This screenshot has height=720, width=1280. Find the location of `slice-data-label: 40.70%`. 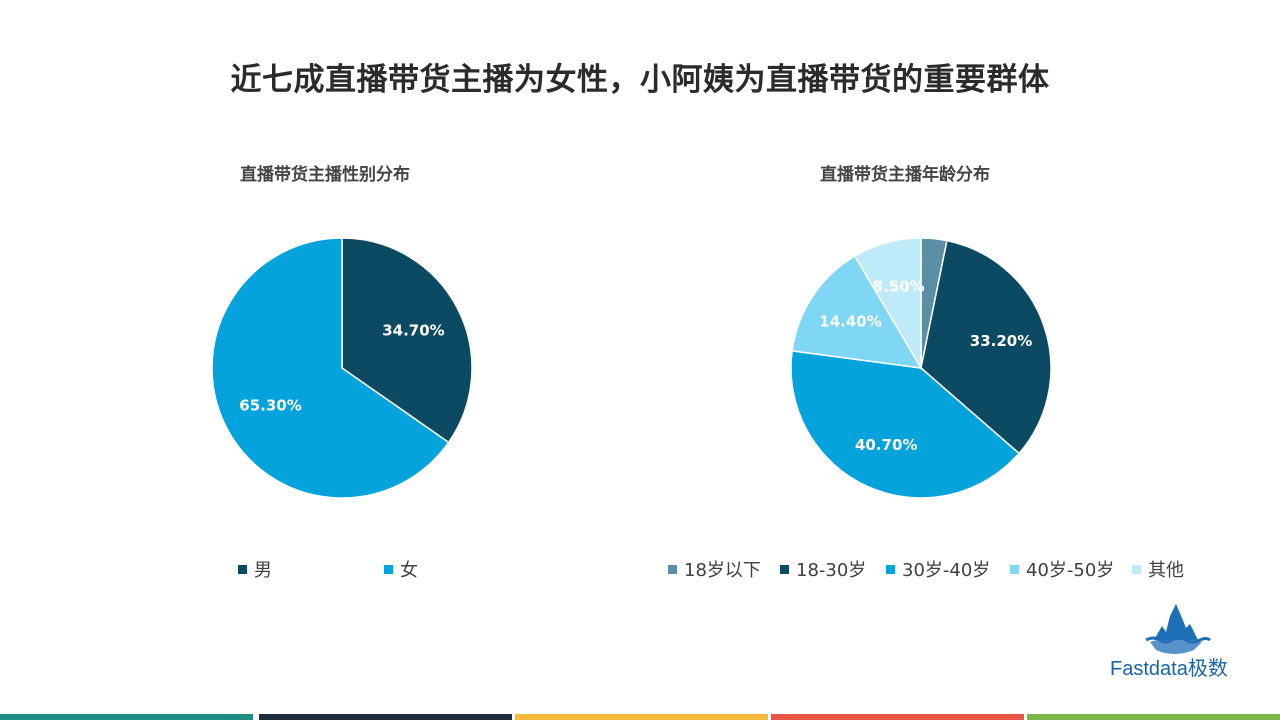

slice-data-label: 40.70% is located at coordinates (886, 445).